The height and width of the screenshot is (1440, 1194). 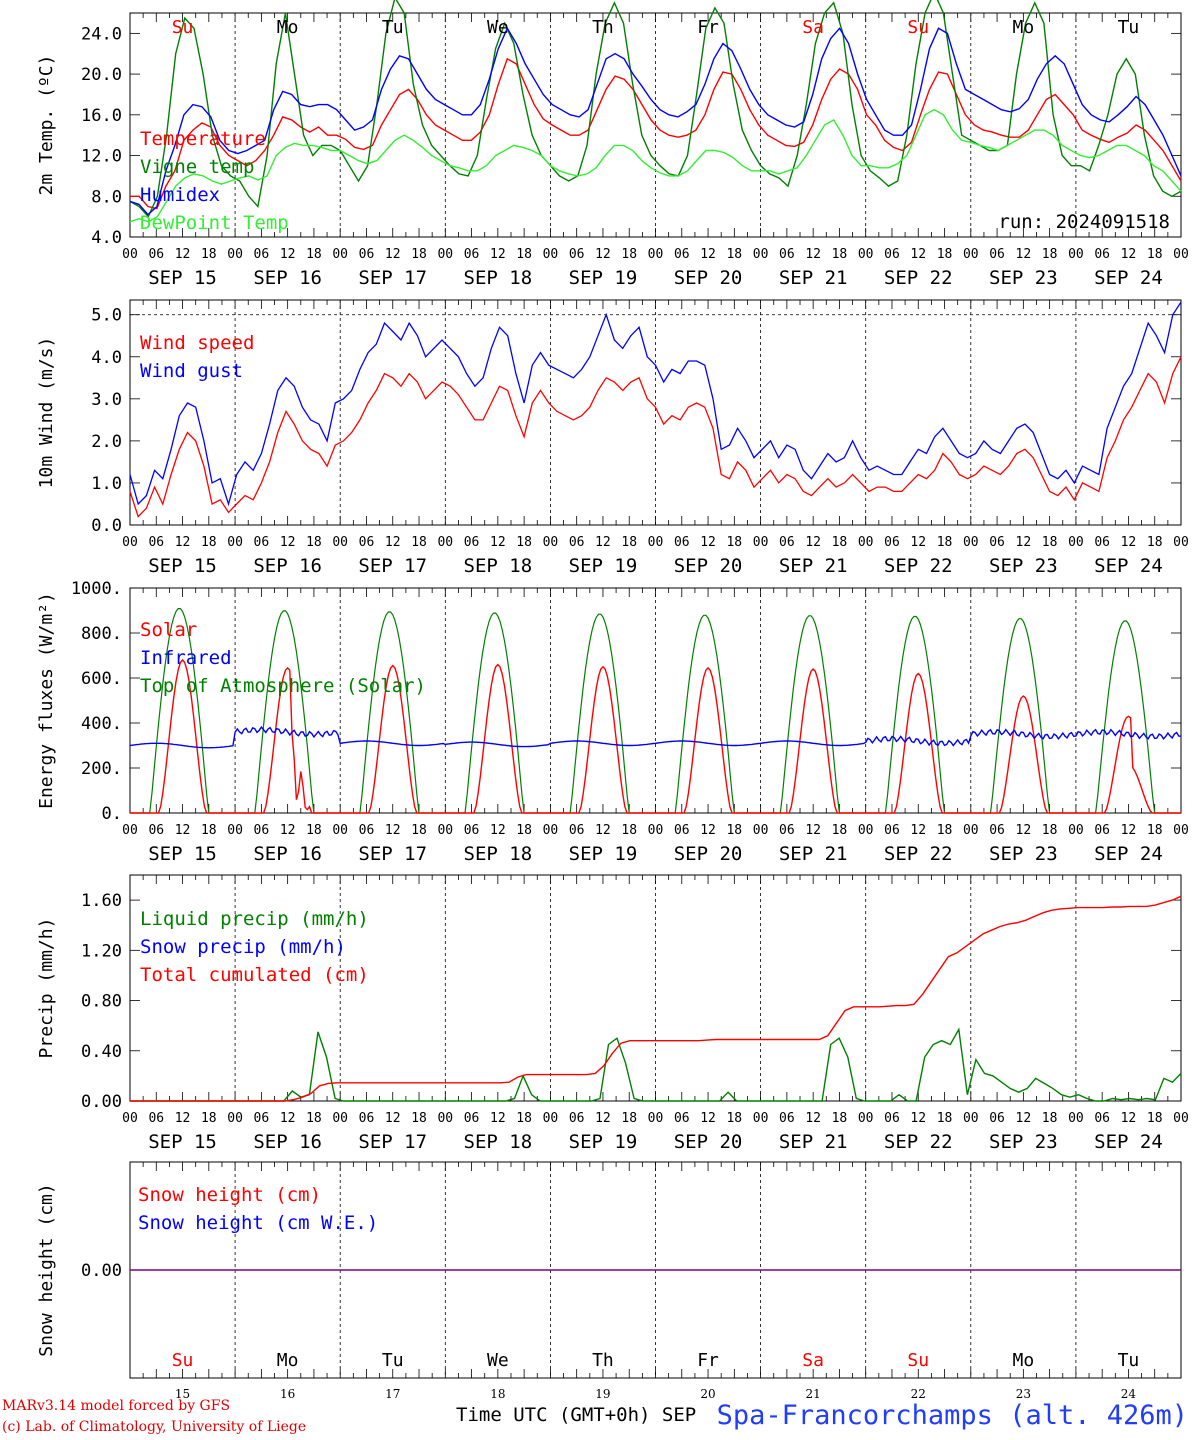 What do you see at coordinates (1023, 1394) in the screenshot?
I see `day-number-label: 23` at bounding box center [1023, 1394].